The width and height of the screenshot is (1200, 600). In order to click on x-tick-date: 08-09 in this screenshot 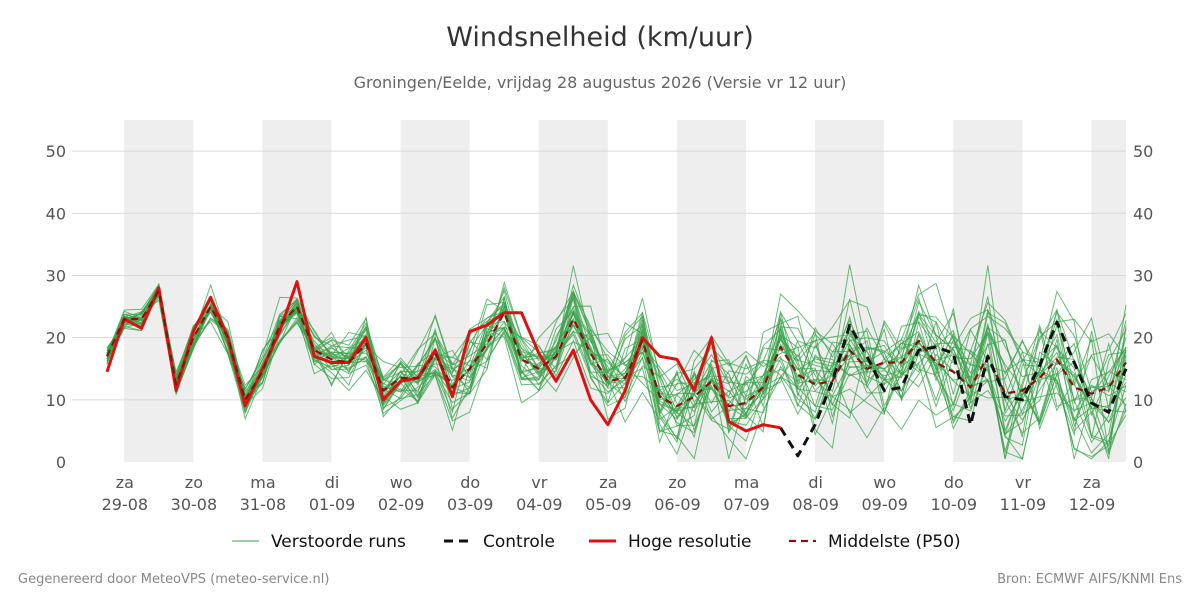, I will do `click(815, 504)`.